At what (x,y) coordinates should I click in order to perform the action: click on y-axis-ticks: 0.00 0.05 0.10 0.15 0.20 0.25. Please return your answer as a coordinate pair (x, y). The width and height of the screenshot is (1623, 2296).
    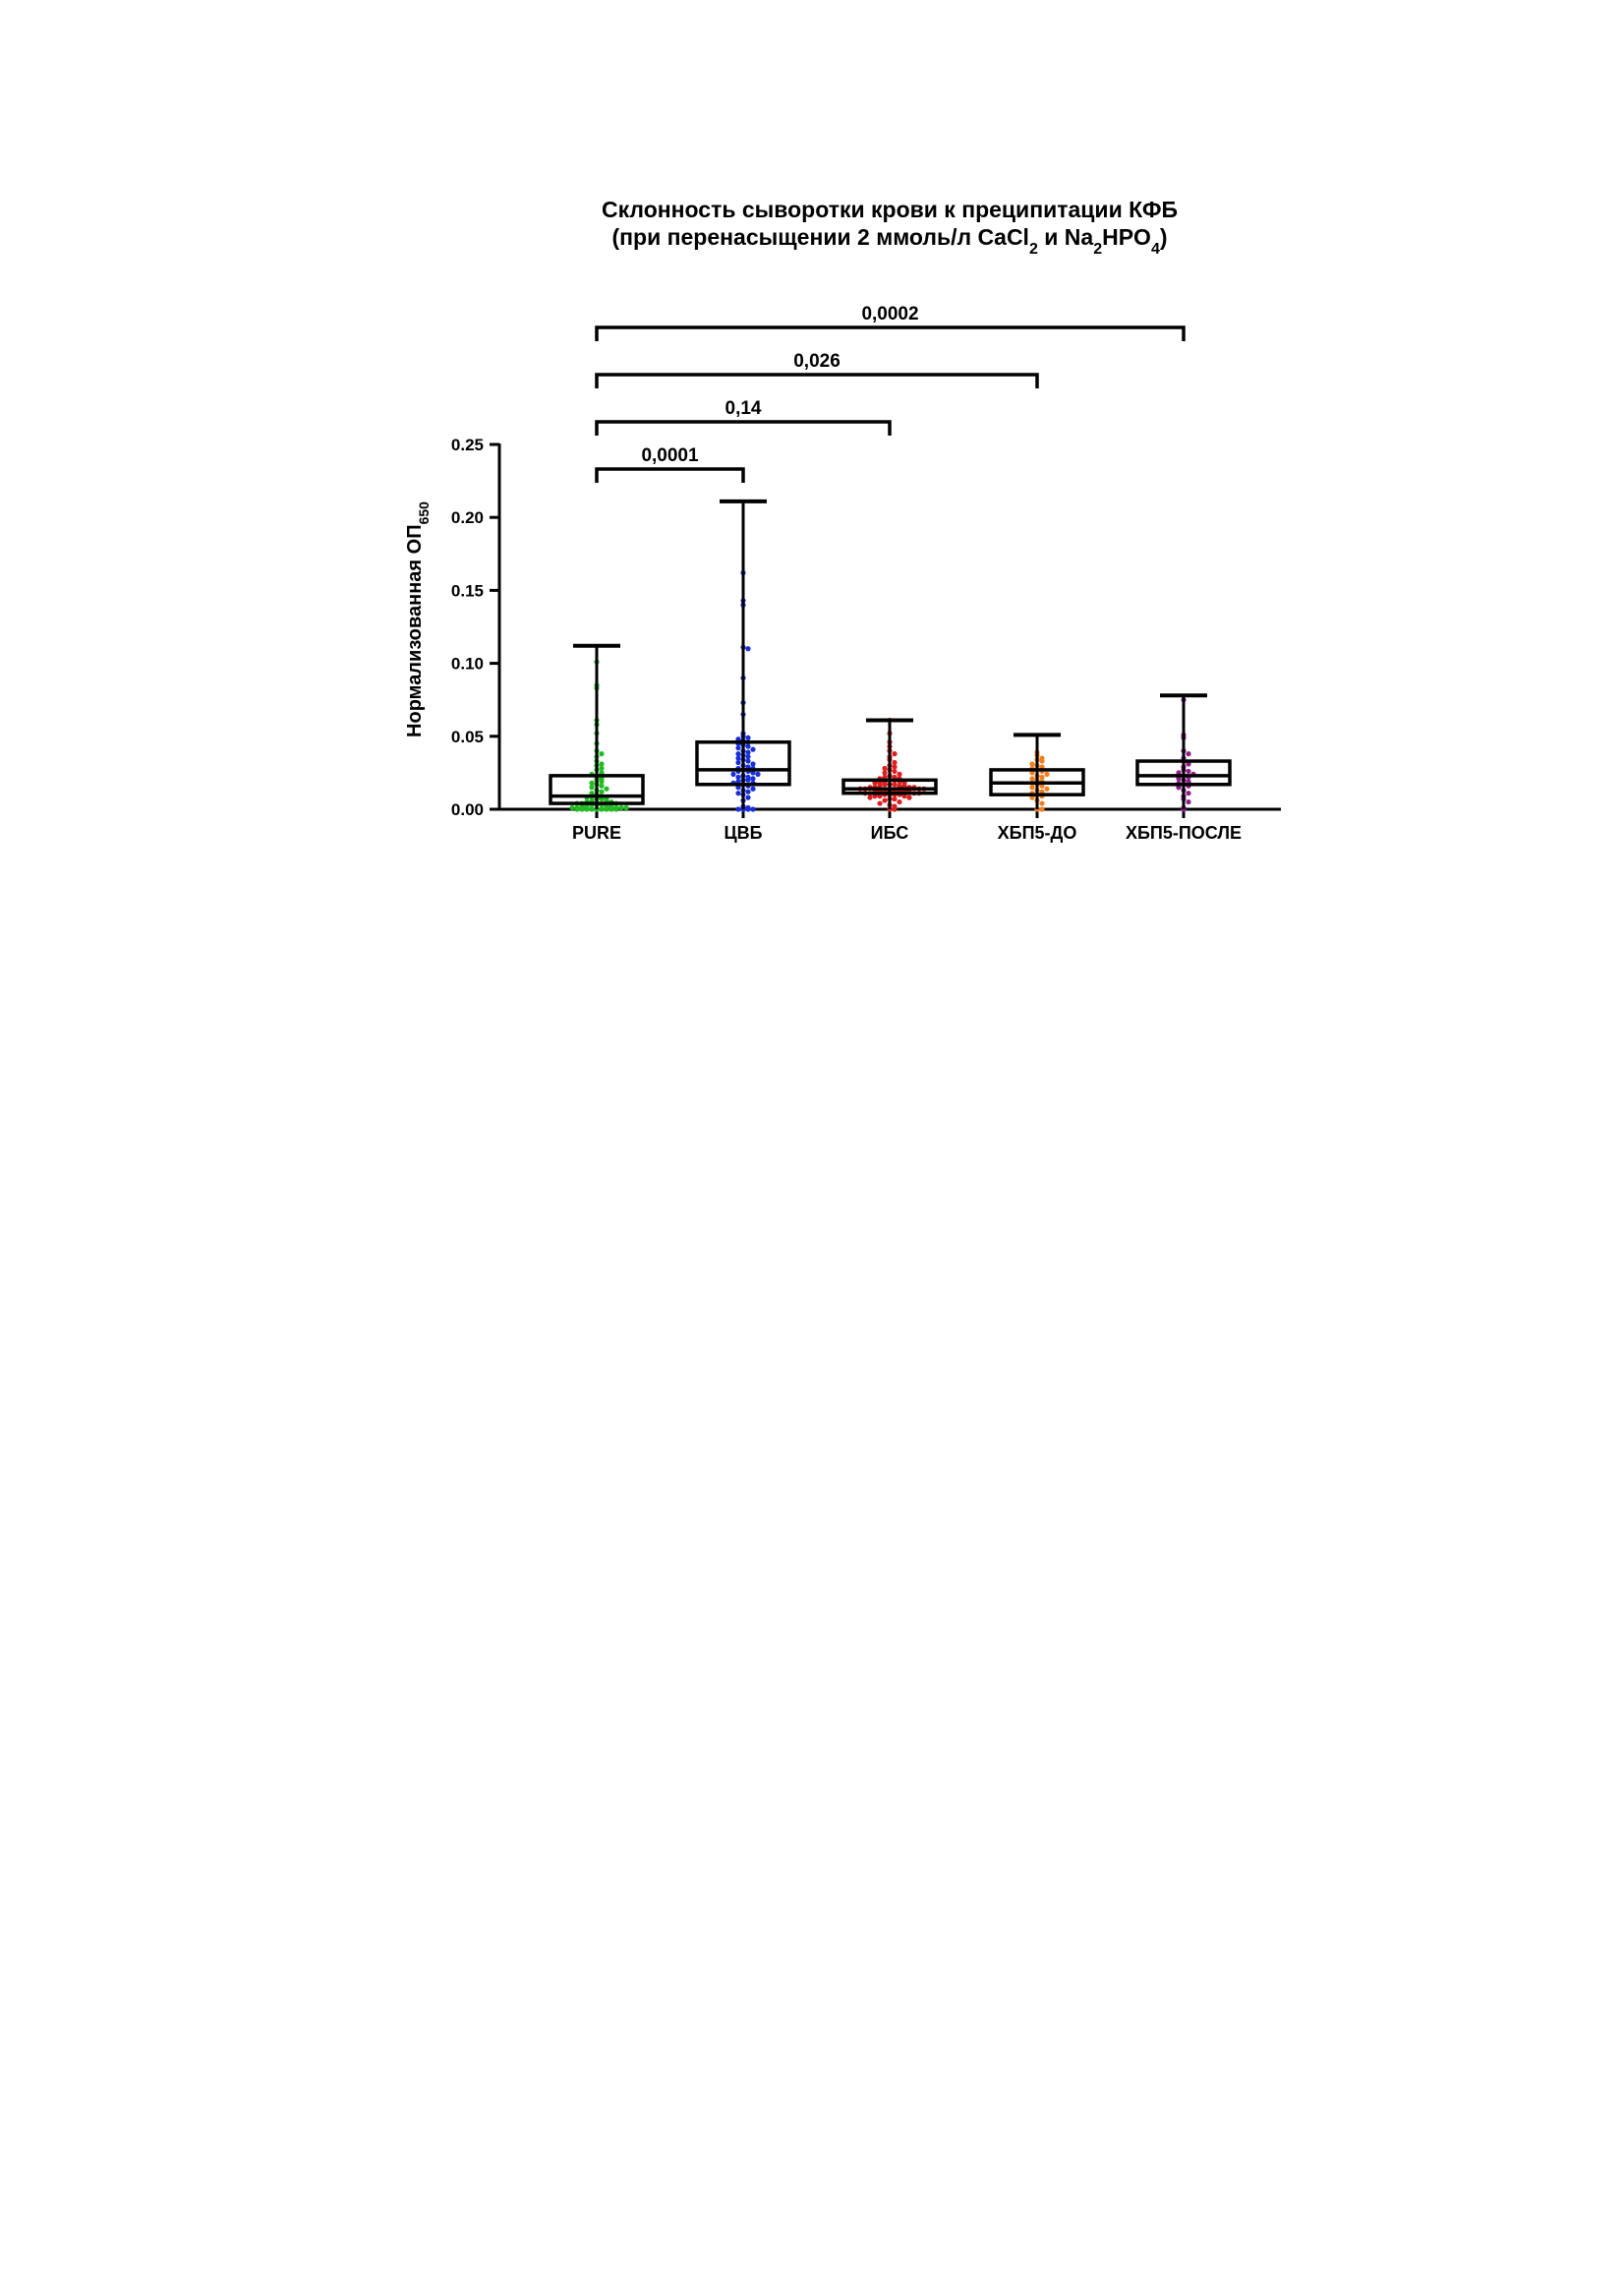
    Looking at the image, I should click on (475, 627).